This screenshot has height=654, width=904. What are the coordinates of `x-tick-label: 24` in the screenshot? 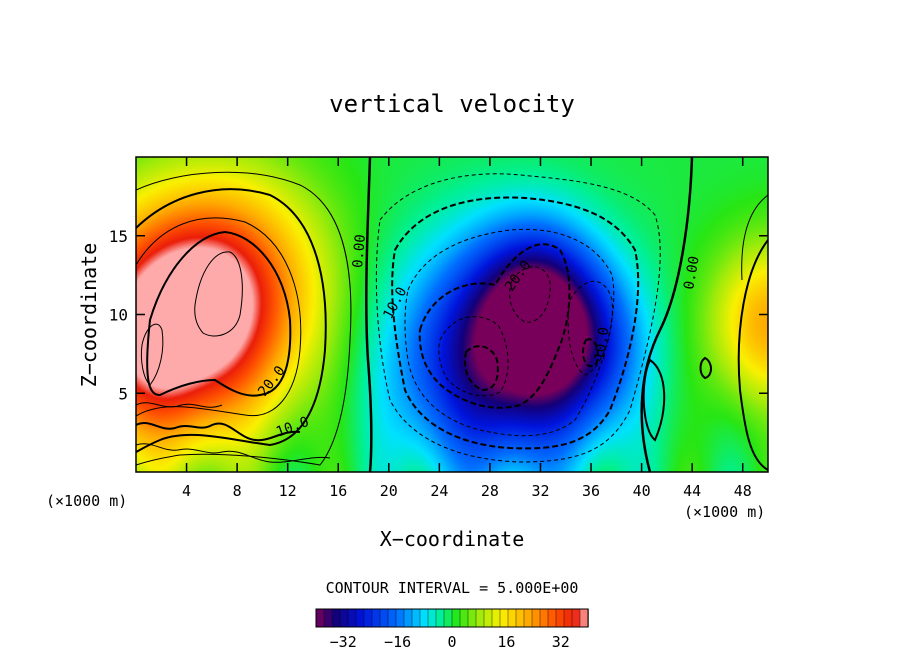 It's located at (439, 491).